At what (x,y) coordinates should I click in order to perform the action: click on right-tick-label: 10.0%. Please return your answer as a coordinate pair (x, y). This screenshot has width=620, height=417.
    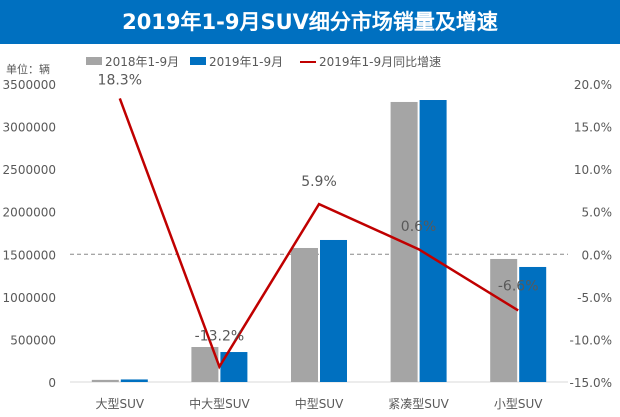
    Looking at the image, I should click on (593, 170).